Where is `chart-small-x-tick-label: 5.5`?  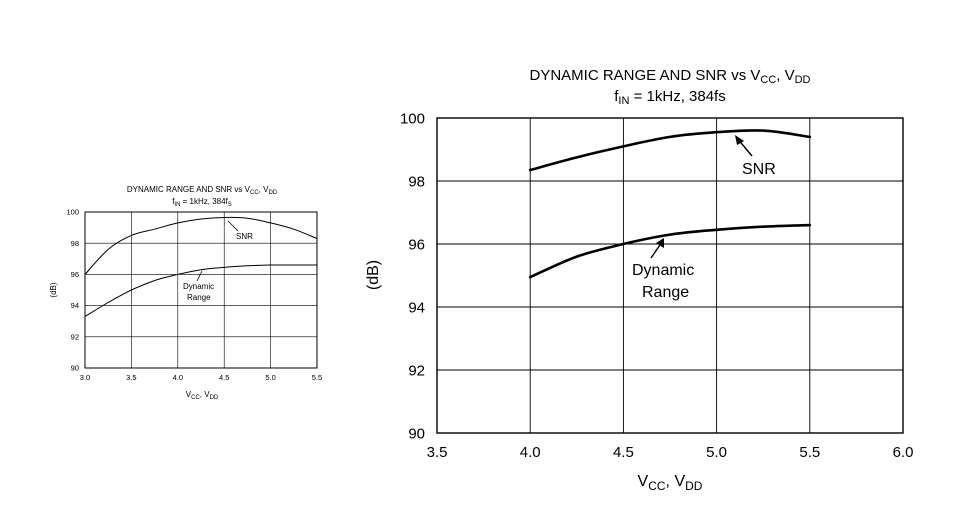 chart-small-x-tick-label: 5.5 is located at coordinates (317, 377).